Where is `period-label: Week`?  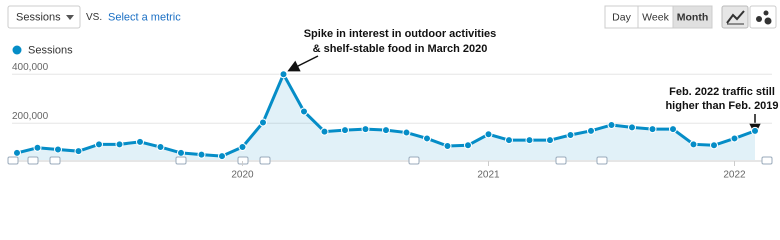 period-label: Week is located at coordinates (655, 17).